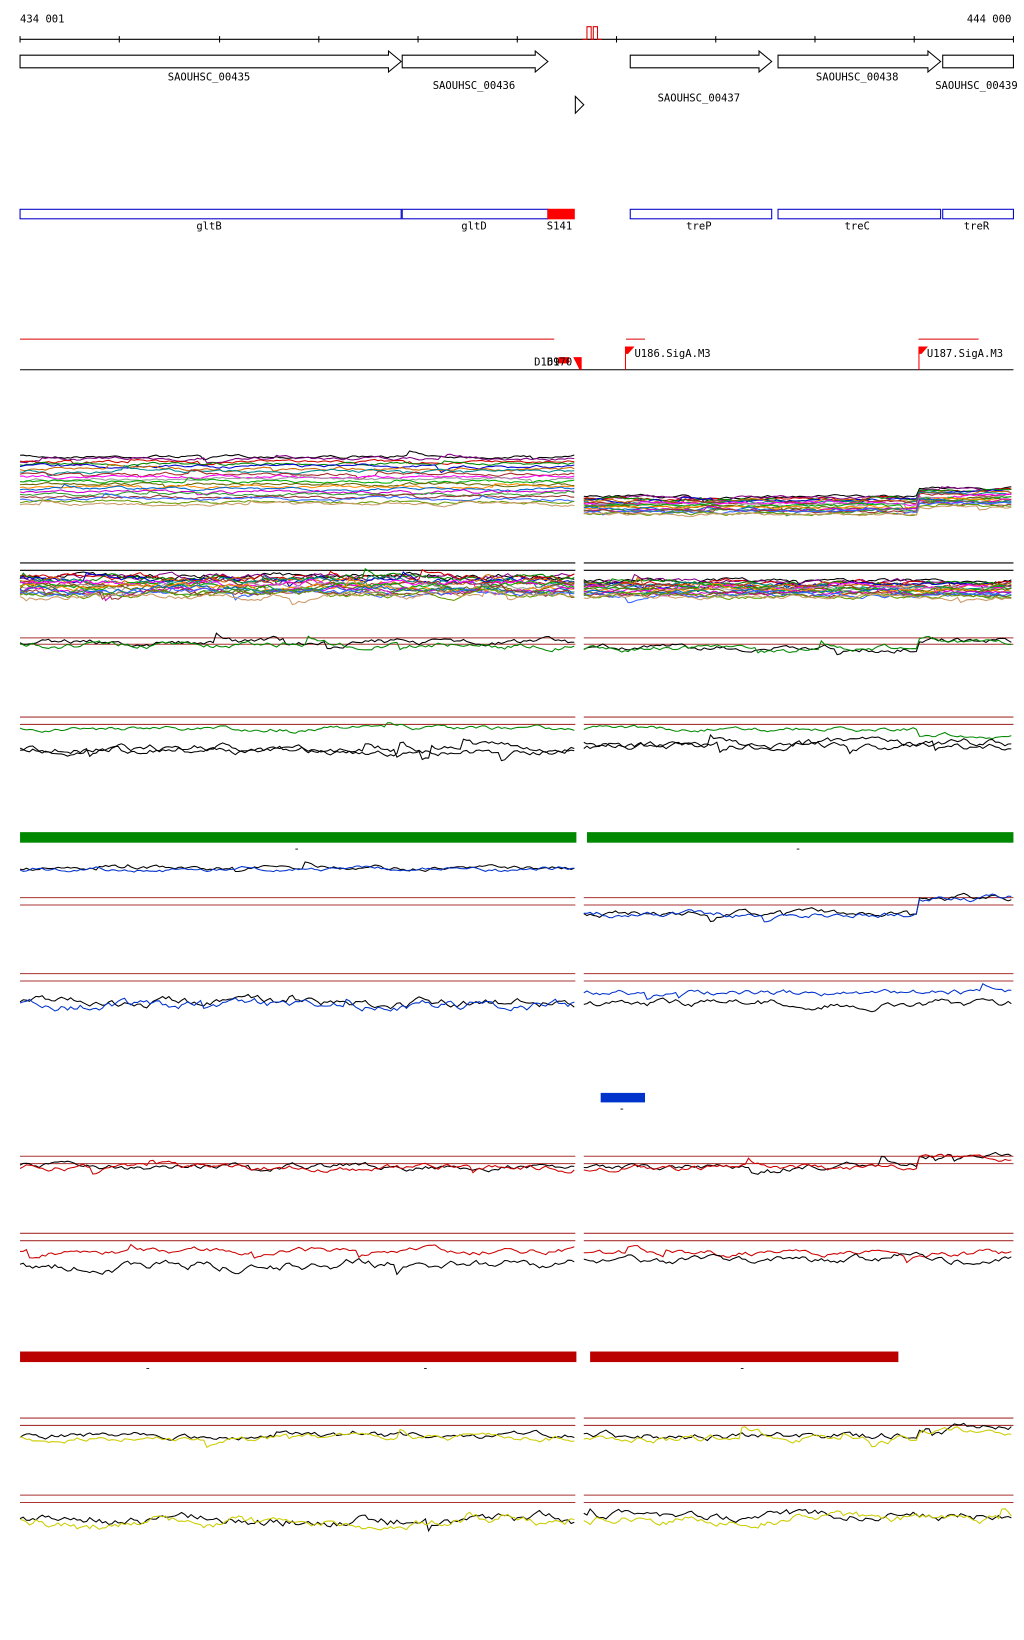  What do you see at coordinates (516, 34) in the screenshot?
I see `ruler` at bounding box center [516, 34].